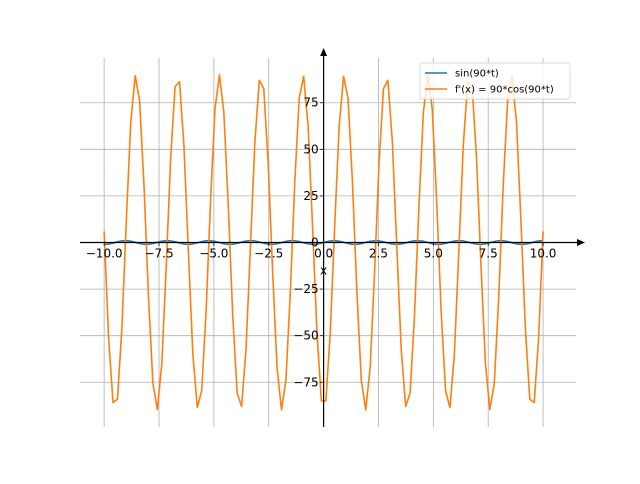 This screenshot has width=640, height=484. I want to click on x-tick-label: −5.0, so click(213, 254).